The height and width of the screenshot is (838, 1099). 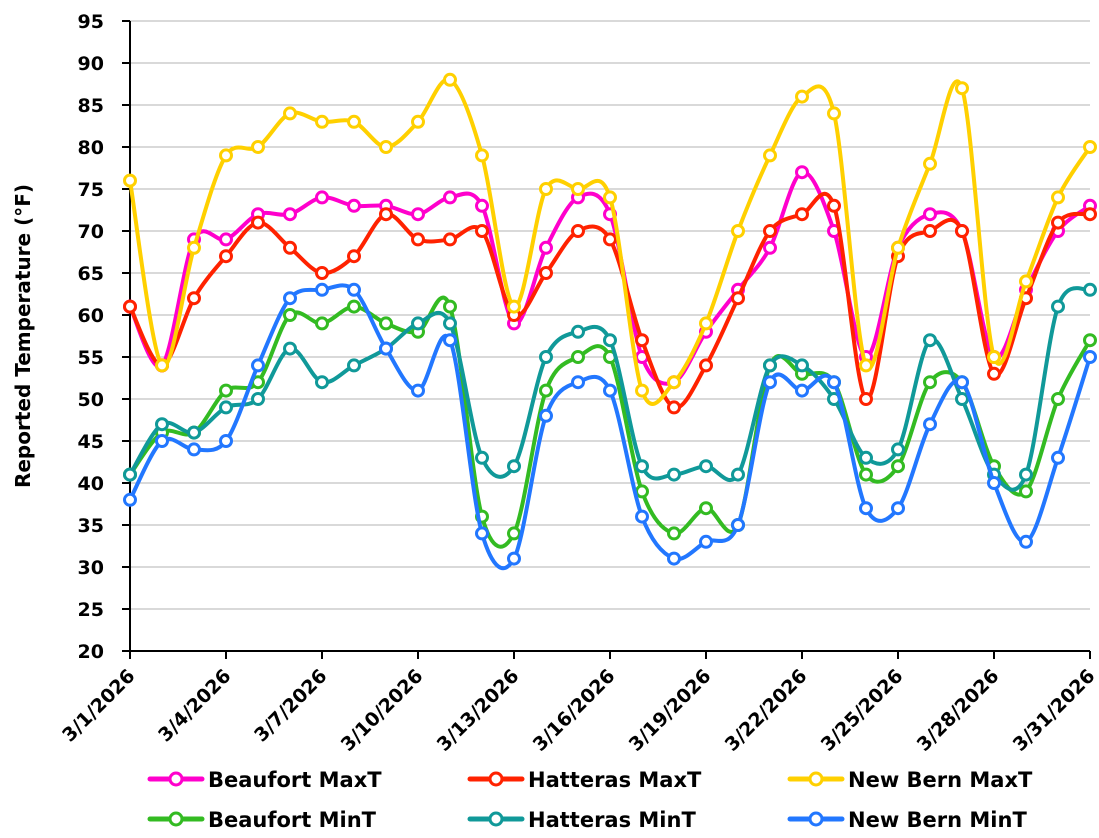 What do you see at coordinates (937, 820) in the screenshot?
I see `legend-label: New Bern MinT` at bounding box center [937, 820].